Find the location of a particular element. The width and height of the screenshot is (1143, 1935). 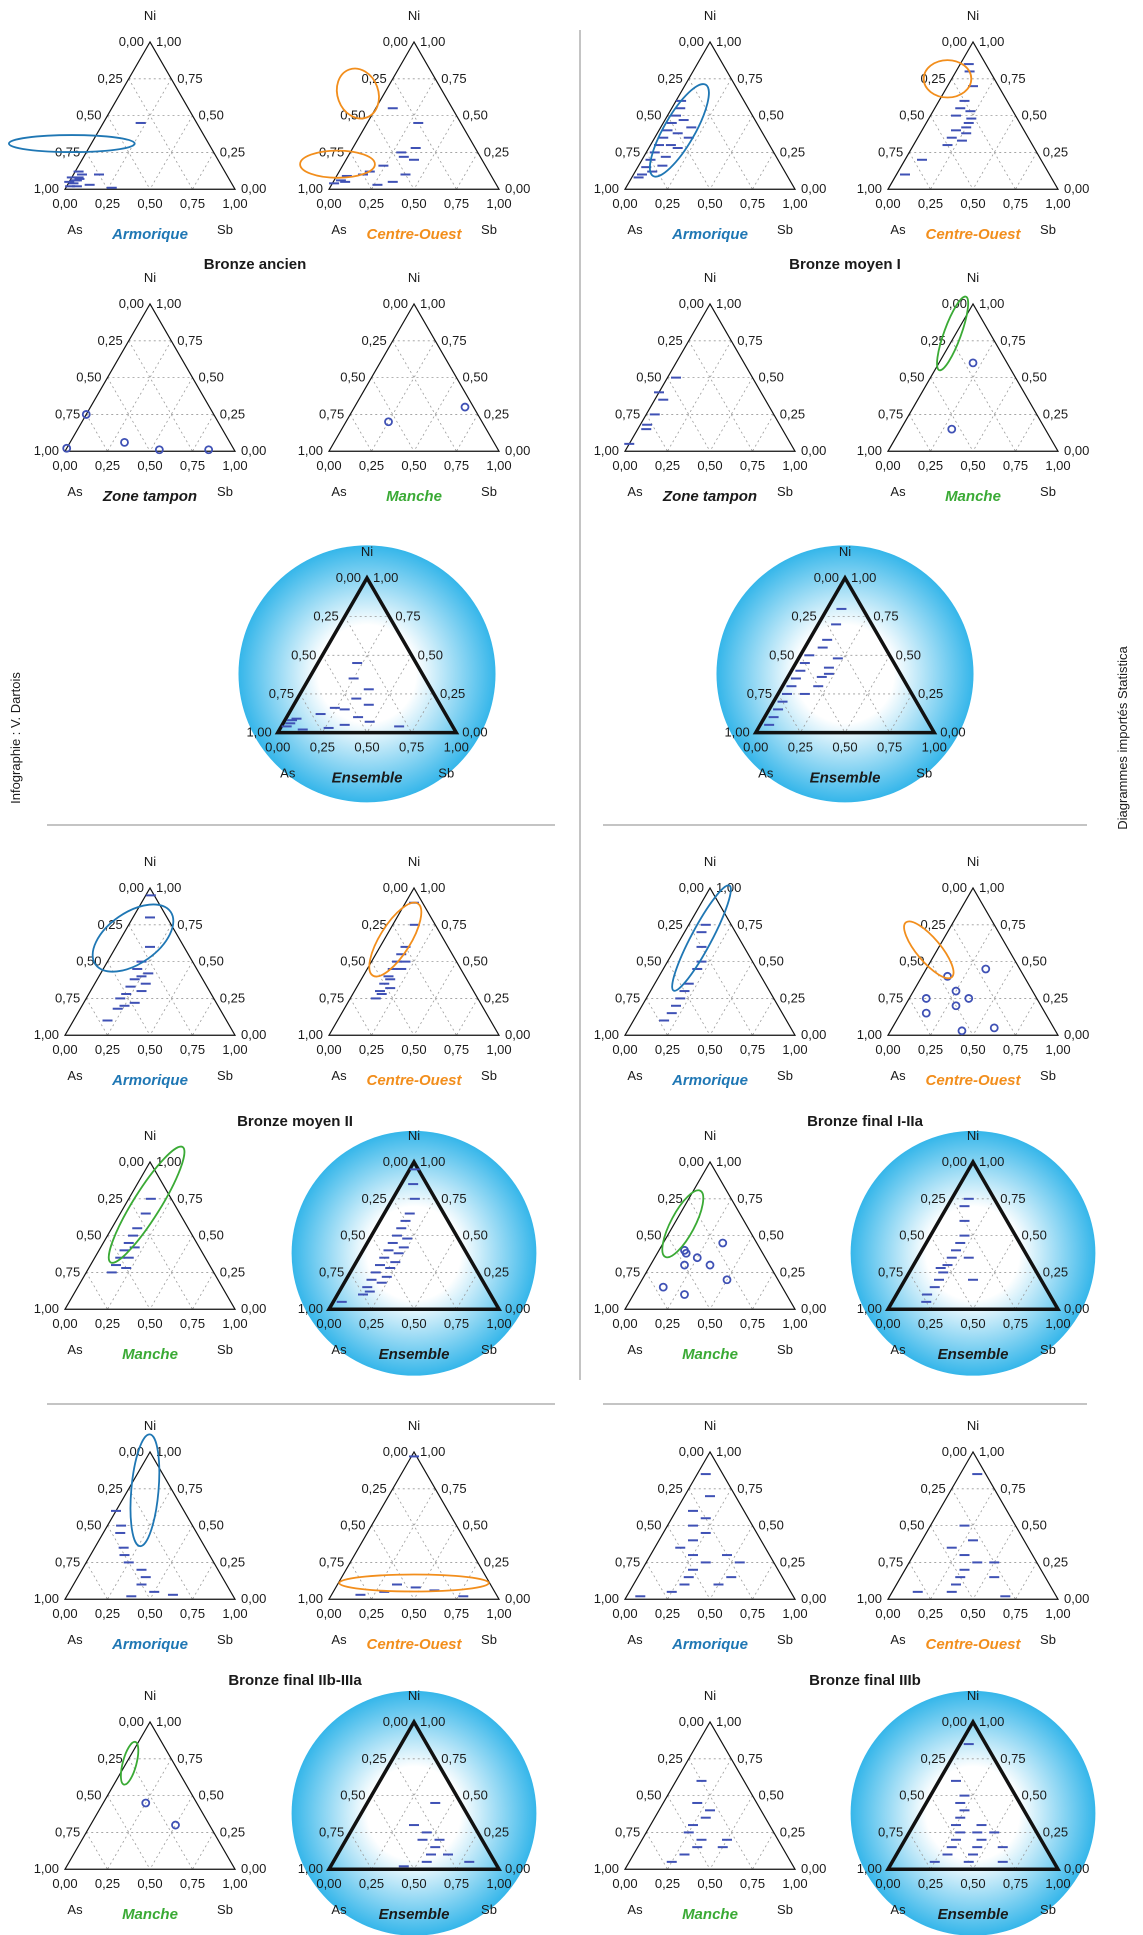

tick-label-left: 0,00 is located at coordinates (691, 1161).